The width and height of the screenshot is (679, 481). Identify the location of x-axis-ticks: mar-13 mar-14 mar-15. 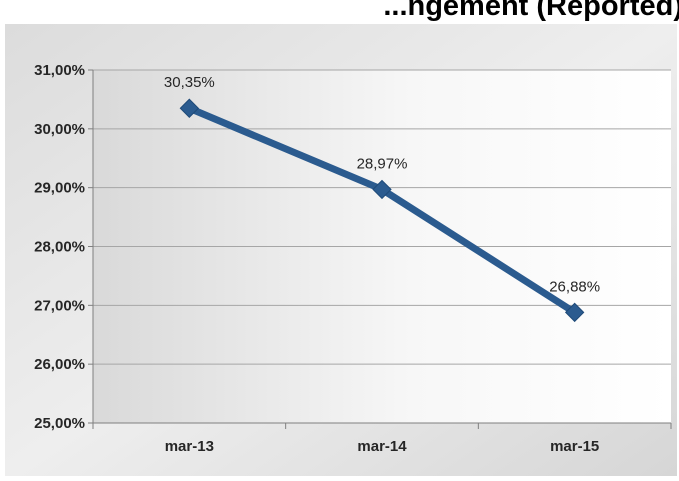
(382, 439).